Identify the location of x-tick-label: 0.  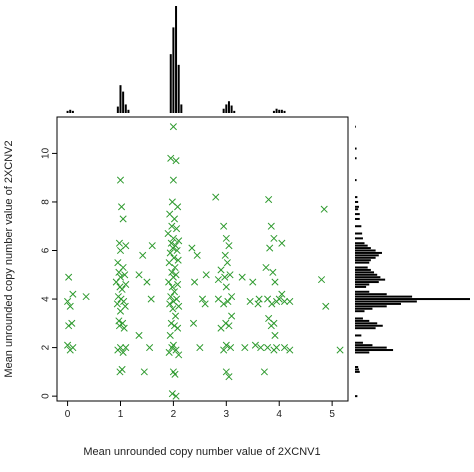
(68, 414).